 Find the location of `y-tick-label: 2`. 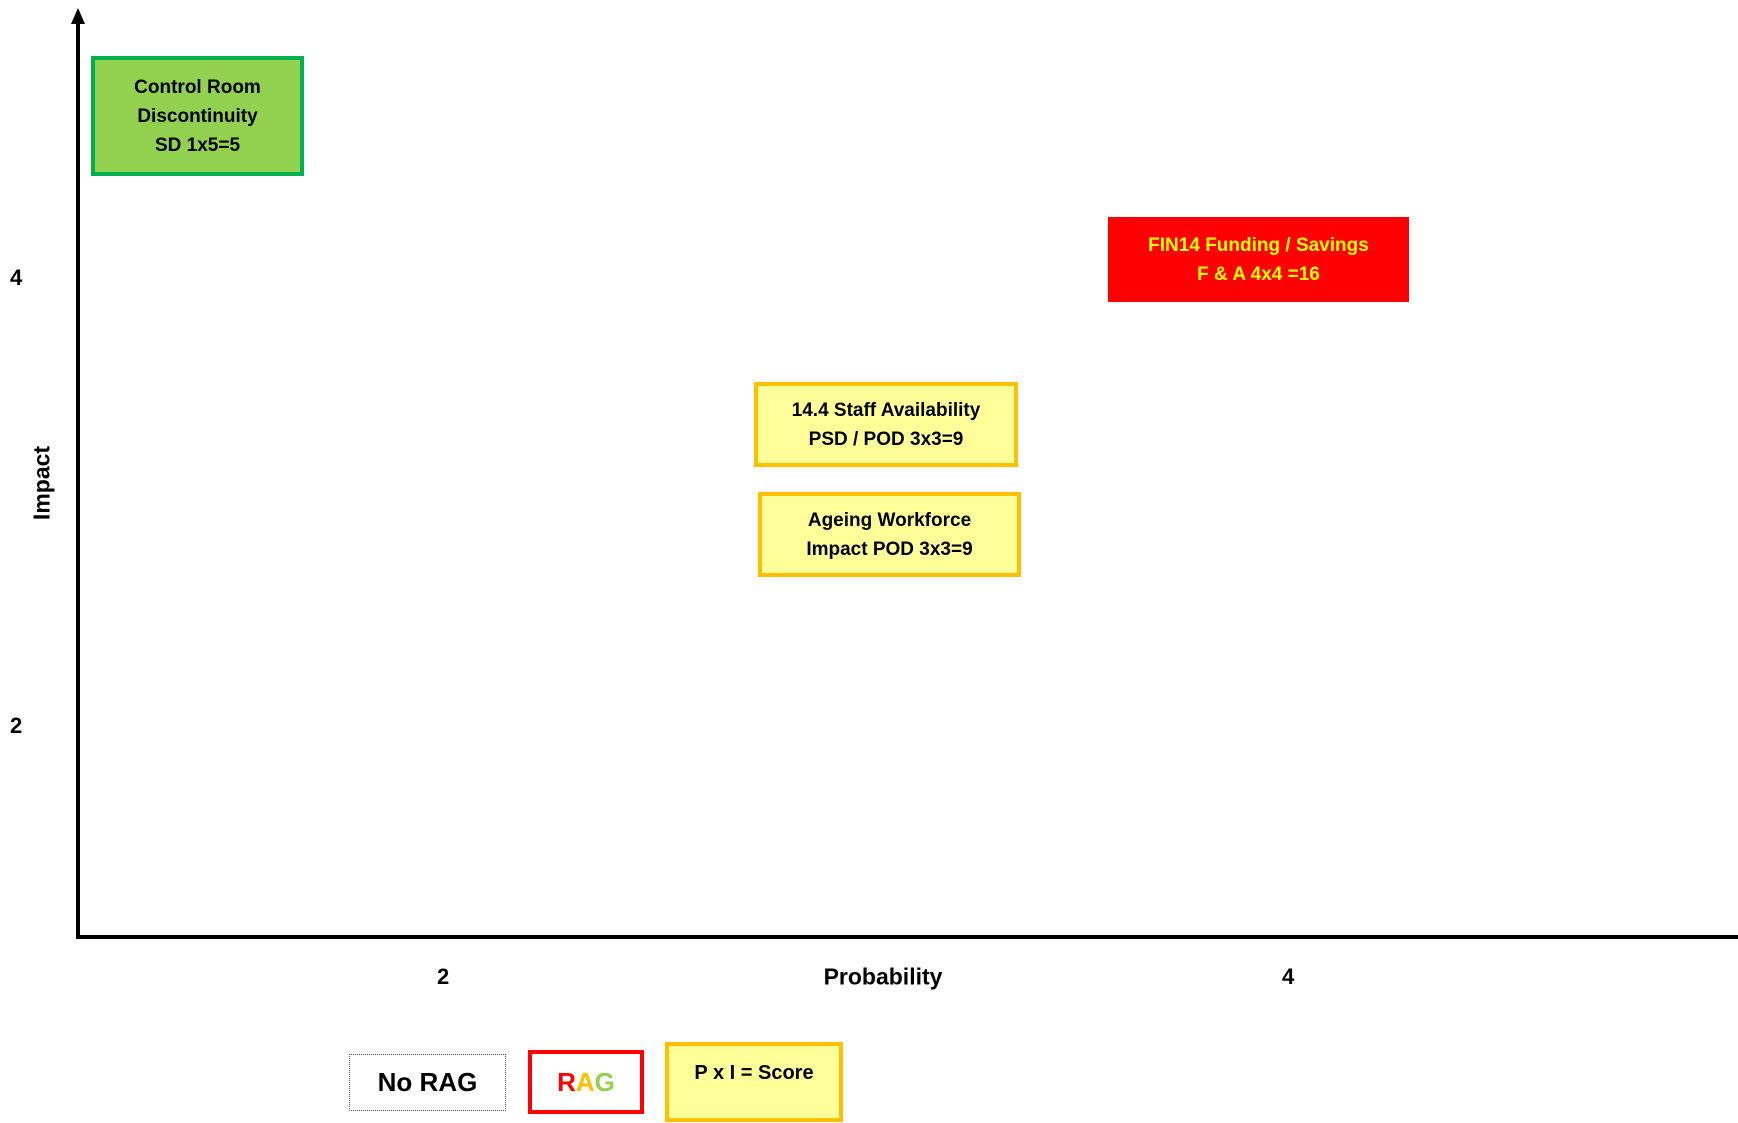

y-tick-label: 2 is located at coordinates (16, 725).